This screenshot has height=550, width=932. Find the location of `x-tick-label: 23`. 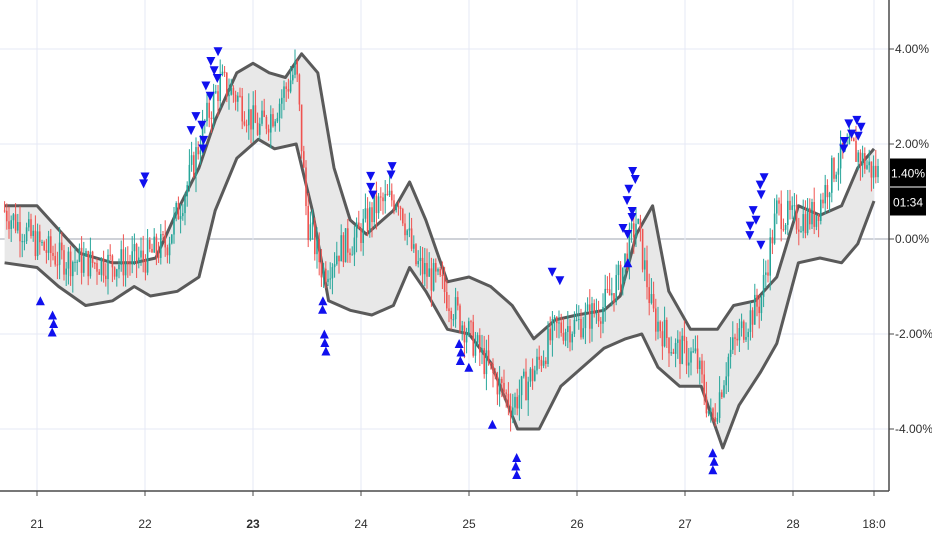

x-tick-label: 23 is located at coordinates (253, 524).